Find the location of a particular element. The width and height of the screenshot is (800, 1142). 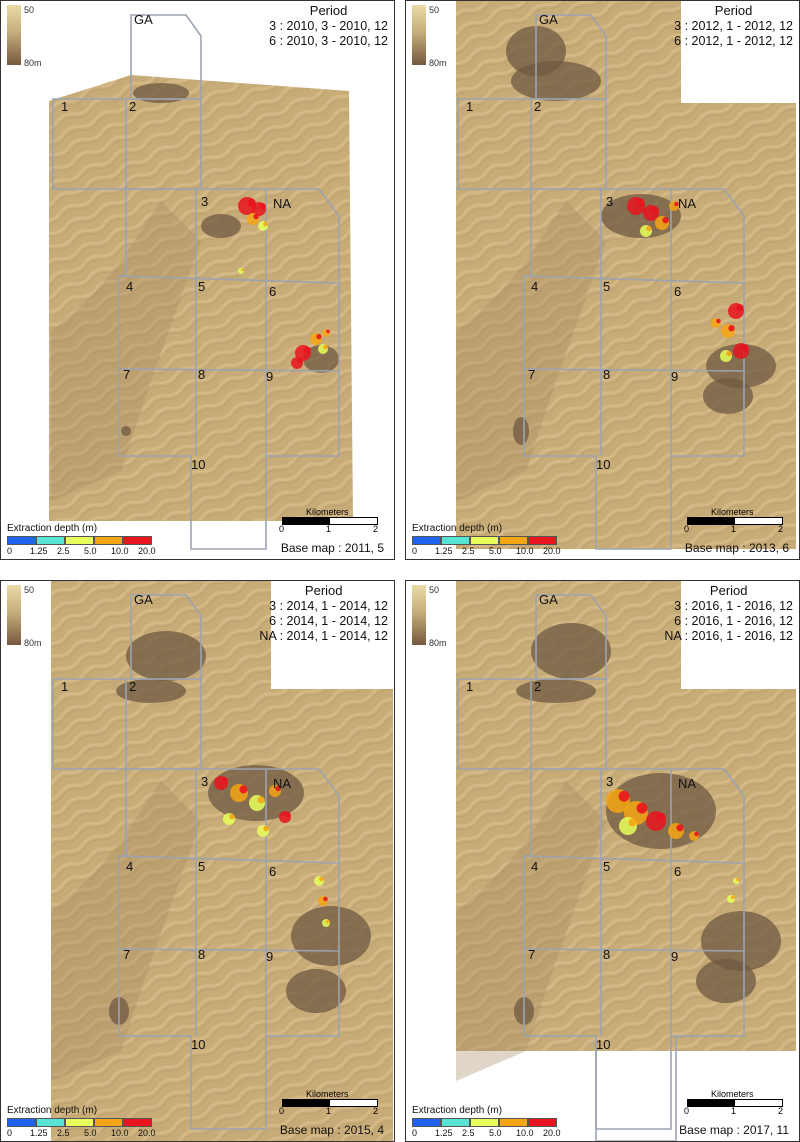

period-line: 3 : 2012, 1 - 2012, 12 is located at coordinates (733, 26).